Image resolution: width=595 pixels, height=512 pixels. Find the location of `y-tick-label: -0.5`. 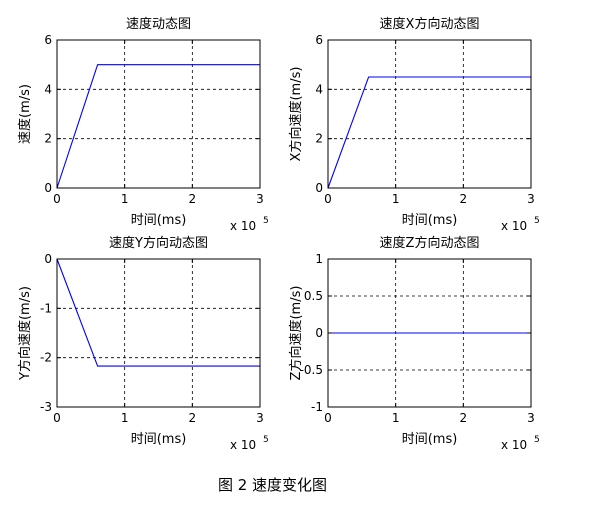

y-tick-label: -0.5 is located at coordinates (311, 370).